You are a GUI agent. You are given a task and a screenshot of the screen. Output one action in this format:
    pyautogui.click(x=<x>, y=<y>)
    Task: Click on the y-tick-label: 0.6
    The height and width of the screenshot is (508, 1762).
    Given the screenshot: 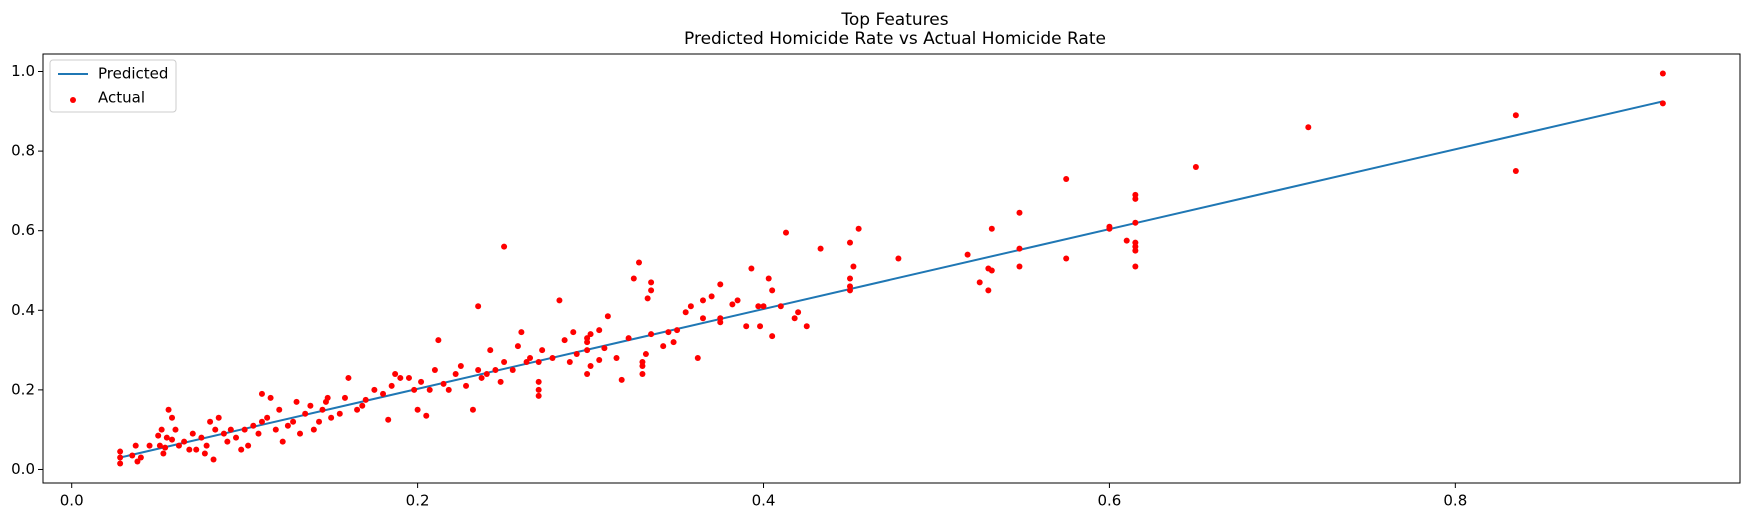 What is the action you would take?
    pyautogui.click(x=23, y=230)
    